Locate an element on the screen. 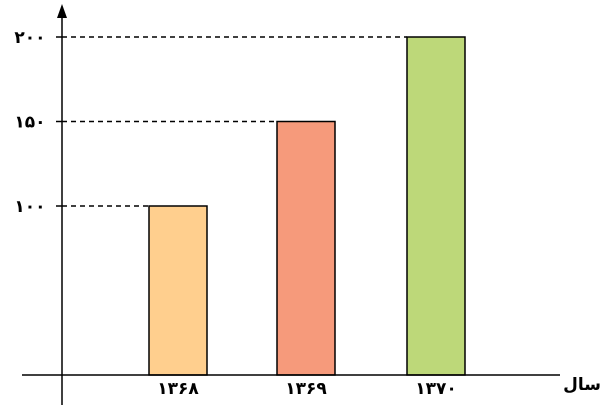  y-tick-labels: ۱۰۰ ۱۵۰ ۲۰۰ is located at coordinates (38, 122).